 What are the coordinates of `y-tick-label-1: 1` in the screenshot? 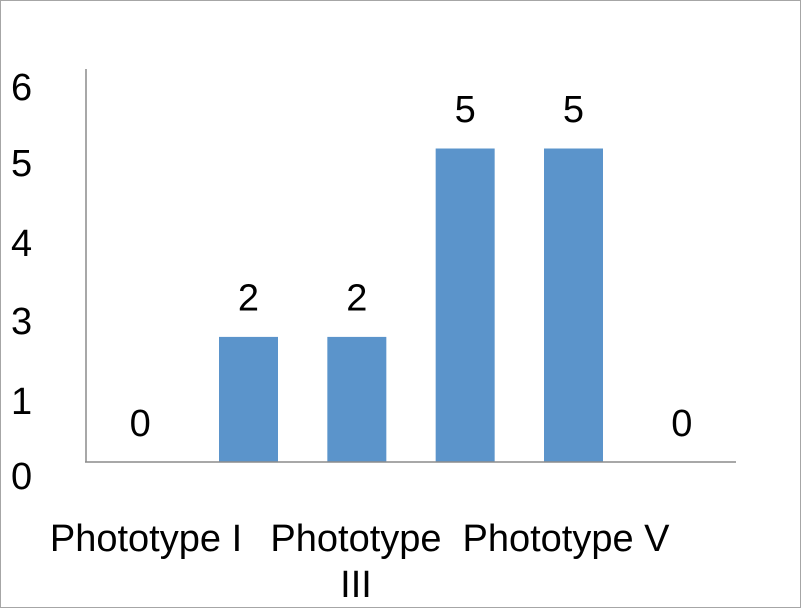 It's located at (21, 402).